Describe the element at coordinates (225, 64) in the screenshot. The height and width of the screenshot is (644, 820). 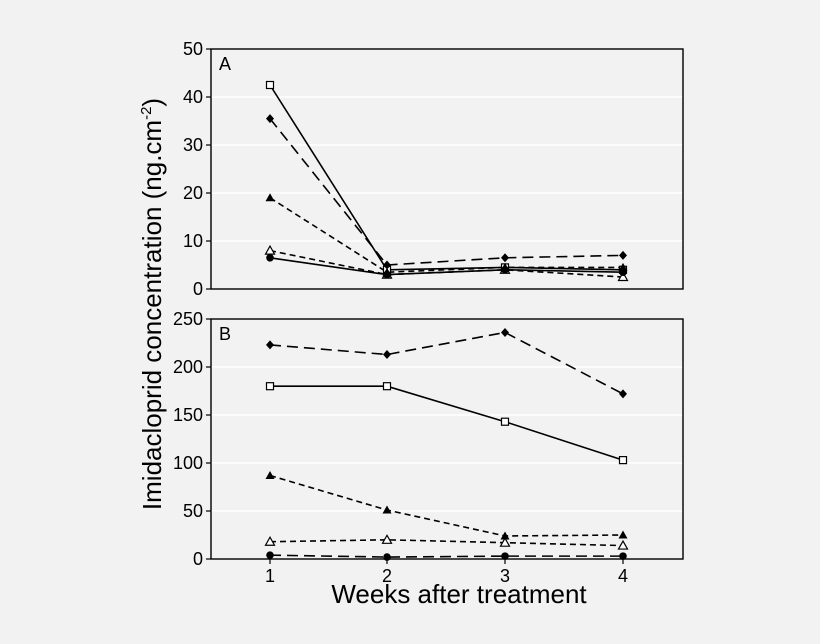
I see `panel-a-label: A` at that location.